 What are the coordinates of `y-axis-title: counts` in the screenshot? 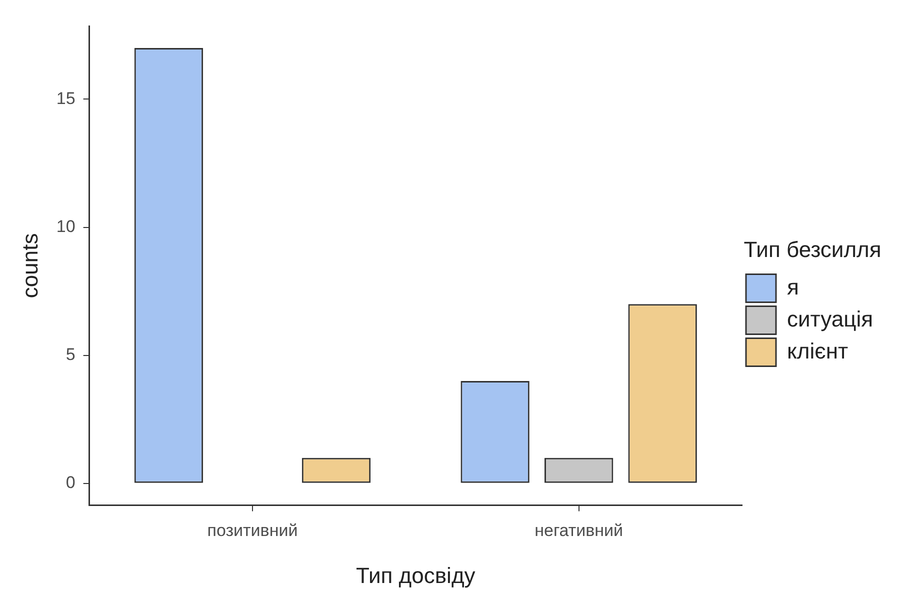 It's located at (29, 265).